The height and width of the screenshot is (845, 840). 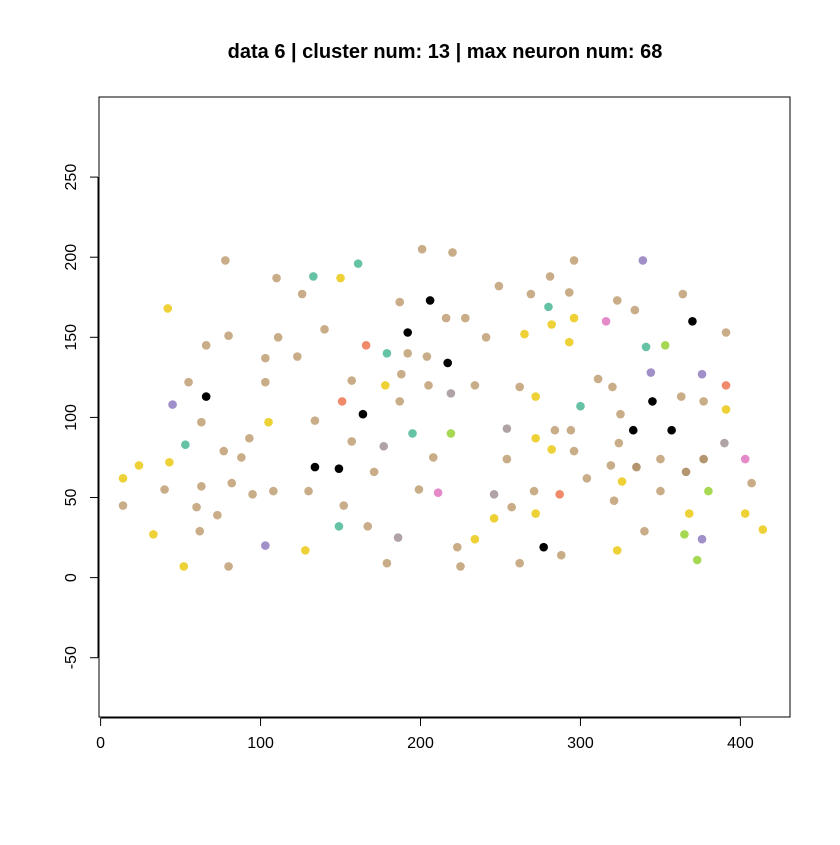 I want to click on y-tick-label: 250, so click(x=71, y=177).